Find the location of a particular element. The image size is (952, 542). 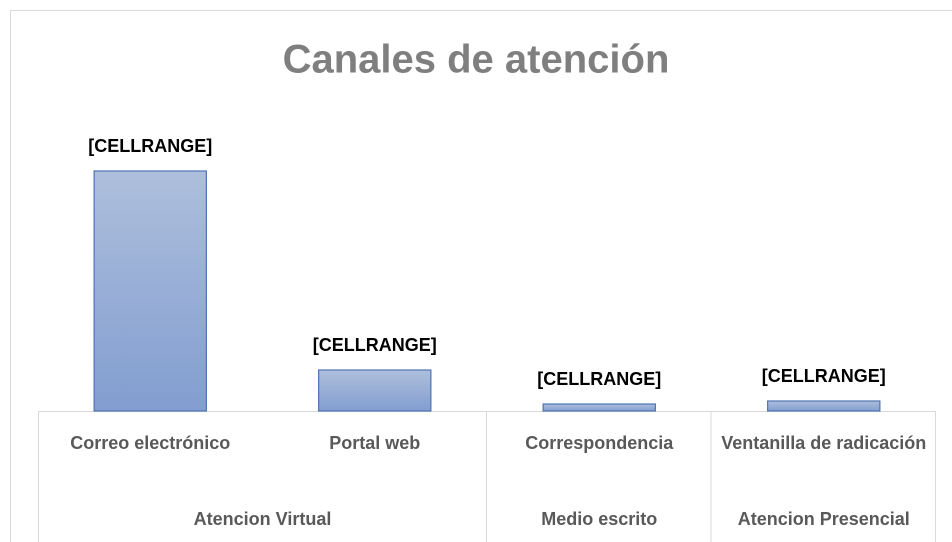

x-tick-label: Ventanilla de radicación is located at coordinates (824, 443).